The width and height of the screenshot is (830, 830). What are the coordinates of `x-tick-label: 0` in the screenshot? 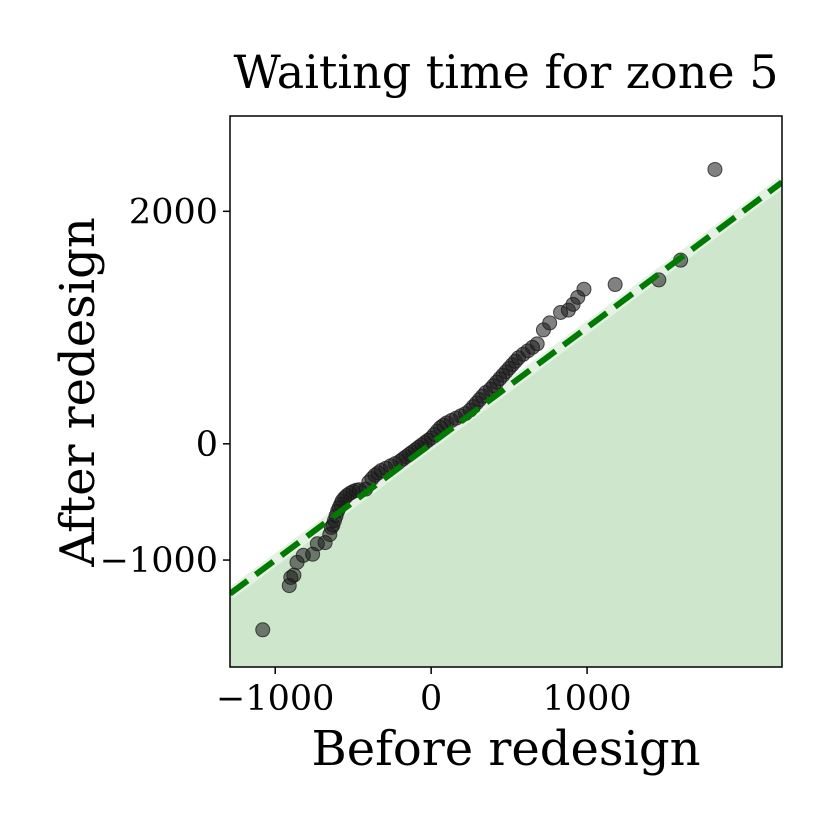 It's located at (431, 699).